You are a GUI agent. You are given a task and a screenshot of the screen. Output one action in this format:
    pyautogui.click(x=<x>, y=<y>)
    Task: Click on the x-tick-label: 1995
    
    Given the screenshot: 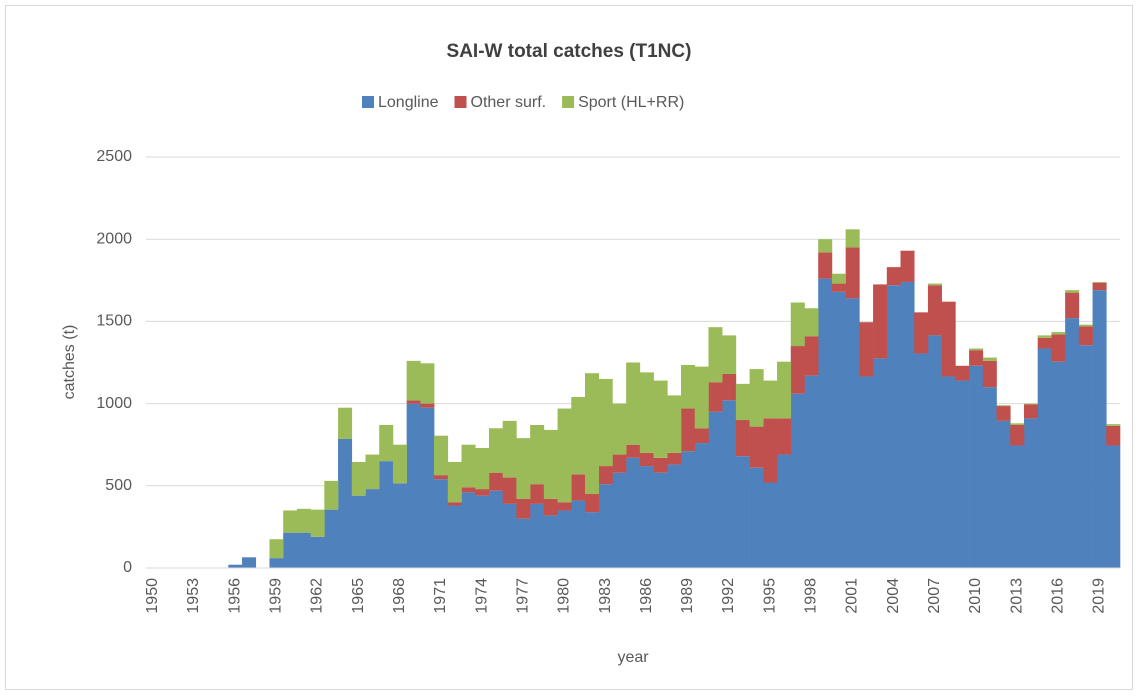 What is the action you would take?
    pyautogui.click(x=769, y=596)
    